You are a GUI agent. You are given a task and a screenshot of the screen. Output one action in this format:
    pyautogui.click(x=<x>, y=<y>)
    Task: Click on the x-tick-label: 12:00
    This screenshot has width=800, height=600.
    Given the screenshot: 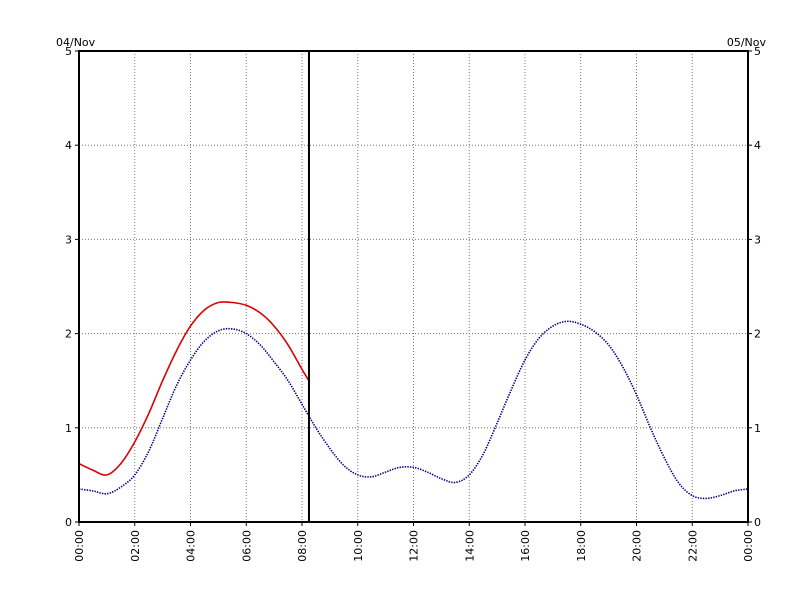 What is the action you would take?
    pyautogui.click(x=414, y=546)
    